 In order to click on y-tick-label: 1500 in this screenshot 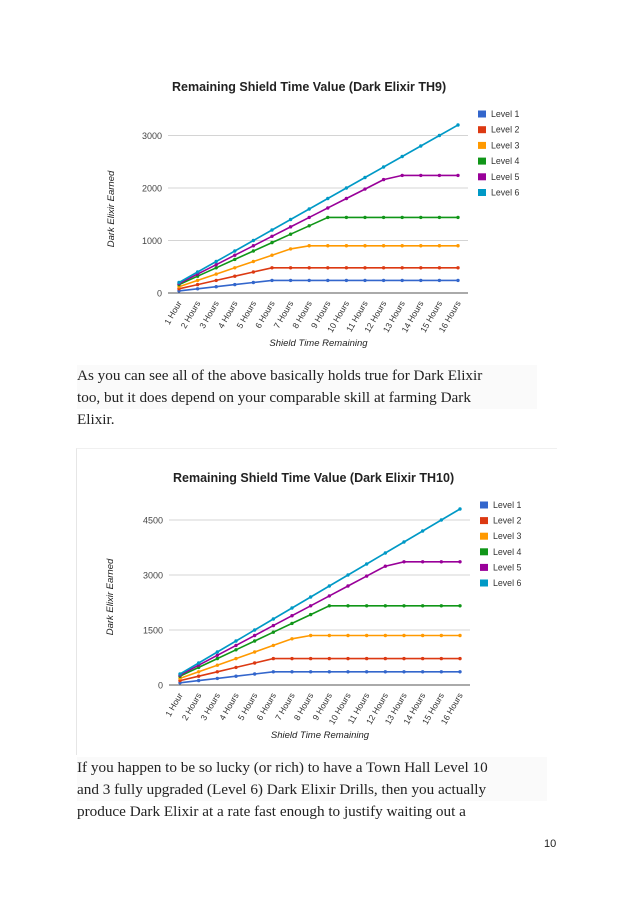, I will do `click(153, 631)`.